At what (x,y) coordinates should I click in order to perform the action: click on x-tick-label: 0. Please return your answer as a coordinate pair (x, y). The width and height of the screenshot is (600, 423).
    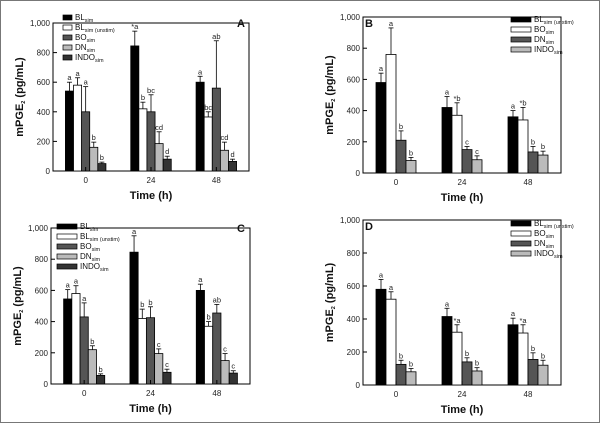
    Looking at the image, I should click on (84, 393).